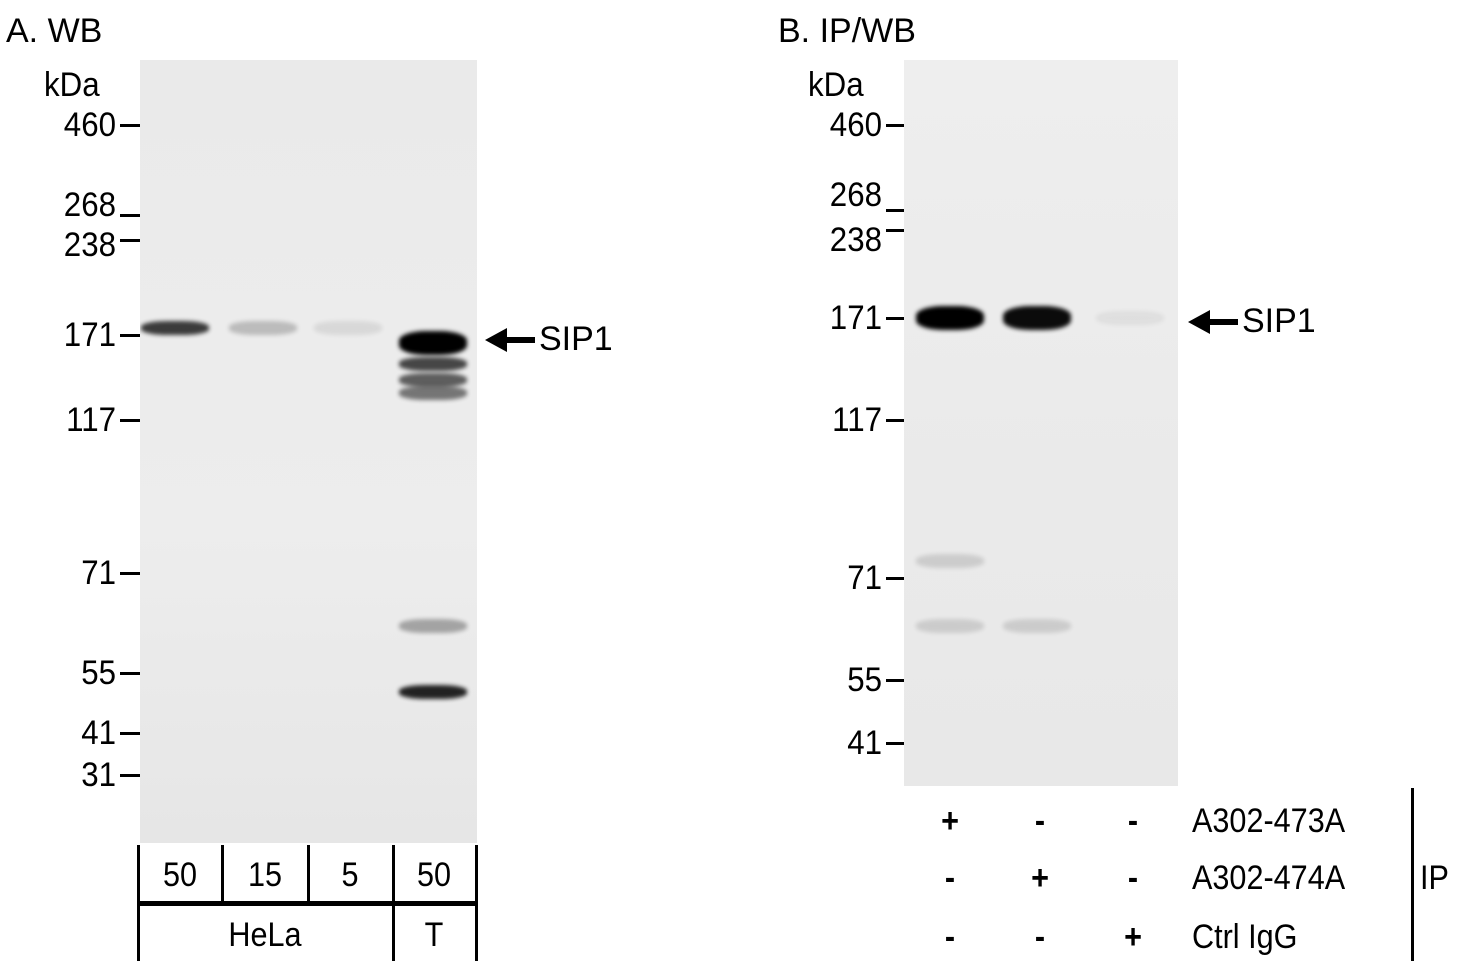  Describe the element at coordinates (265, 875) in the screenshot. I see `load-label: 15` at that location.